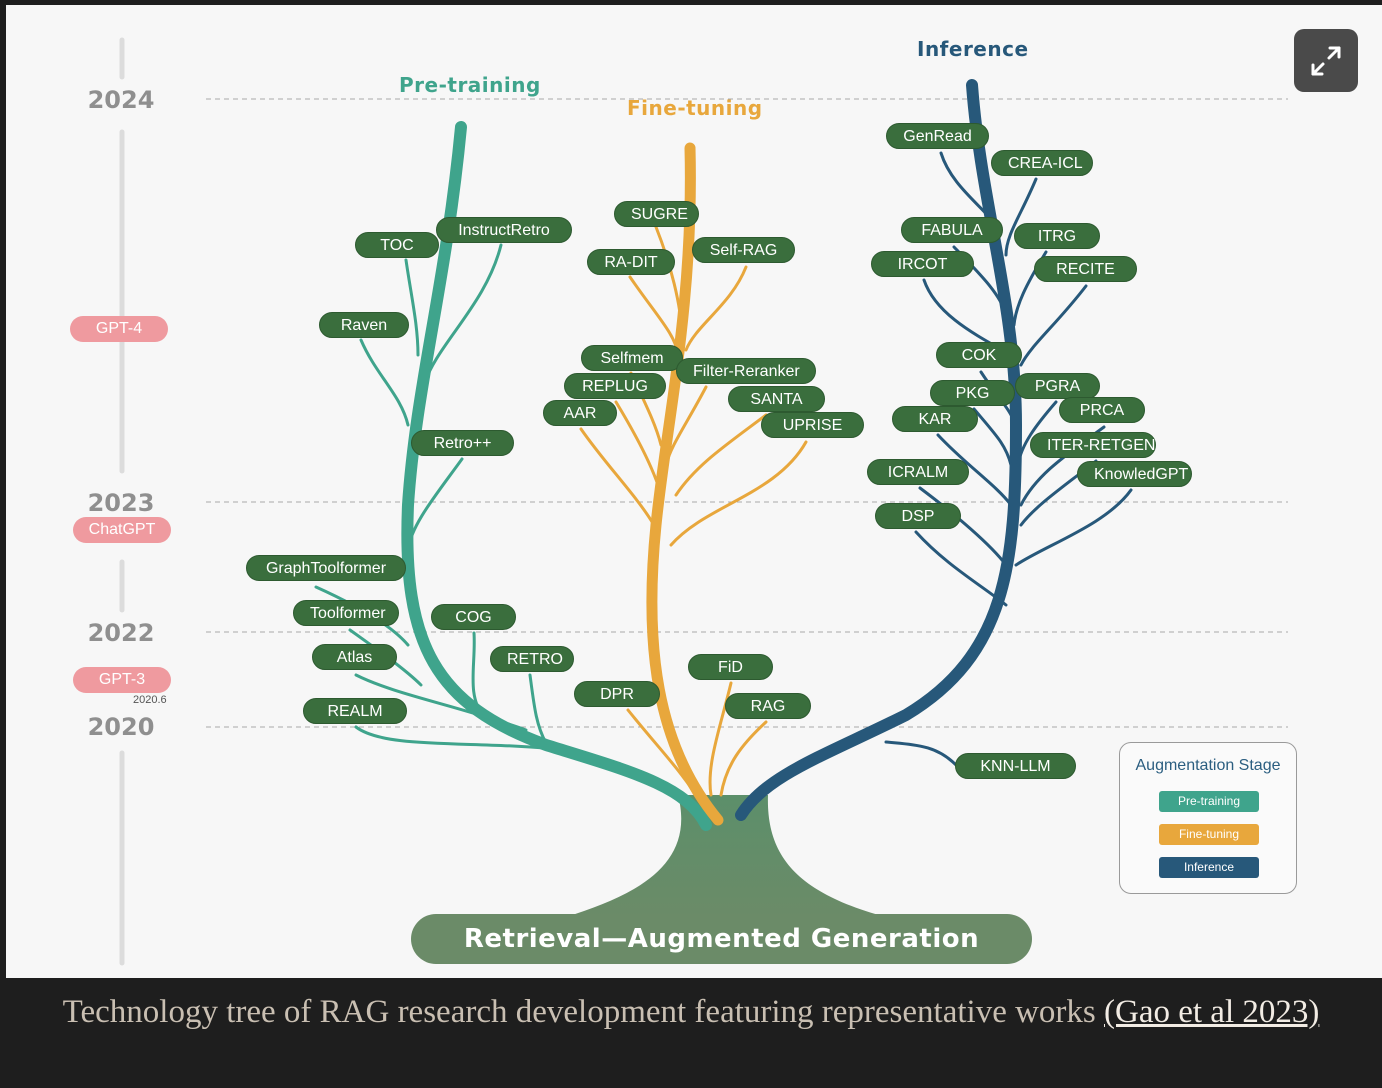 The image size is (1382, 1088). What do you see at coordinates (462, 443) in the screenshot?
I see `node-retro-plus: Retro++` at bounding box center [462, 443].